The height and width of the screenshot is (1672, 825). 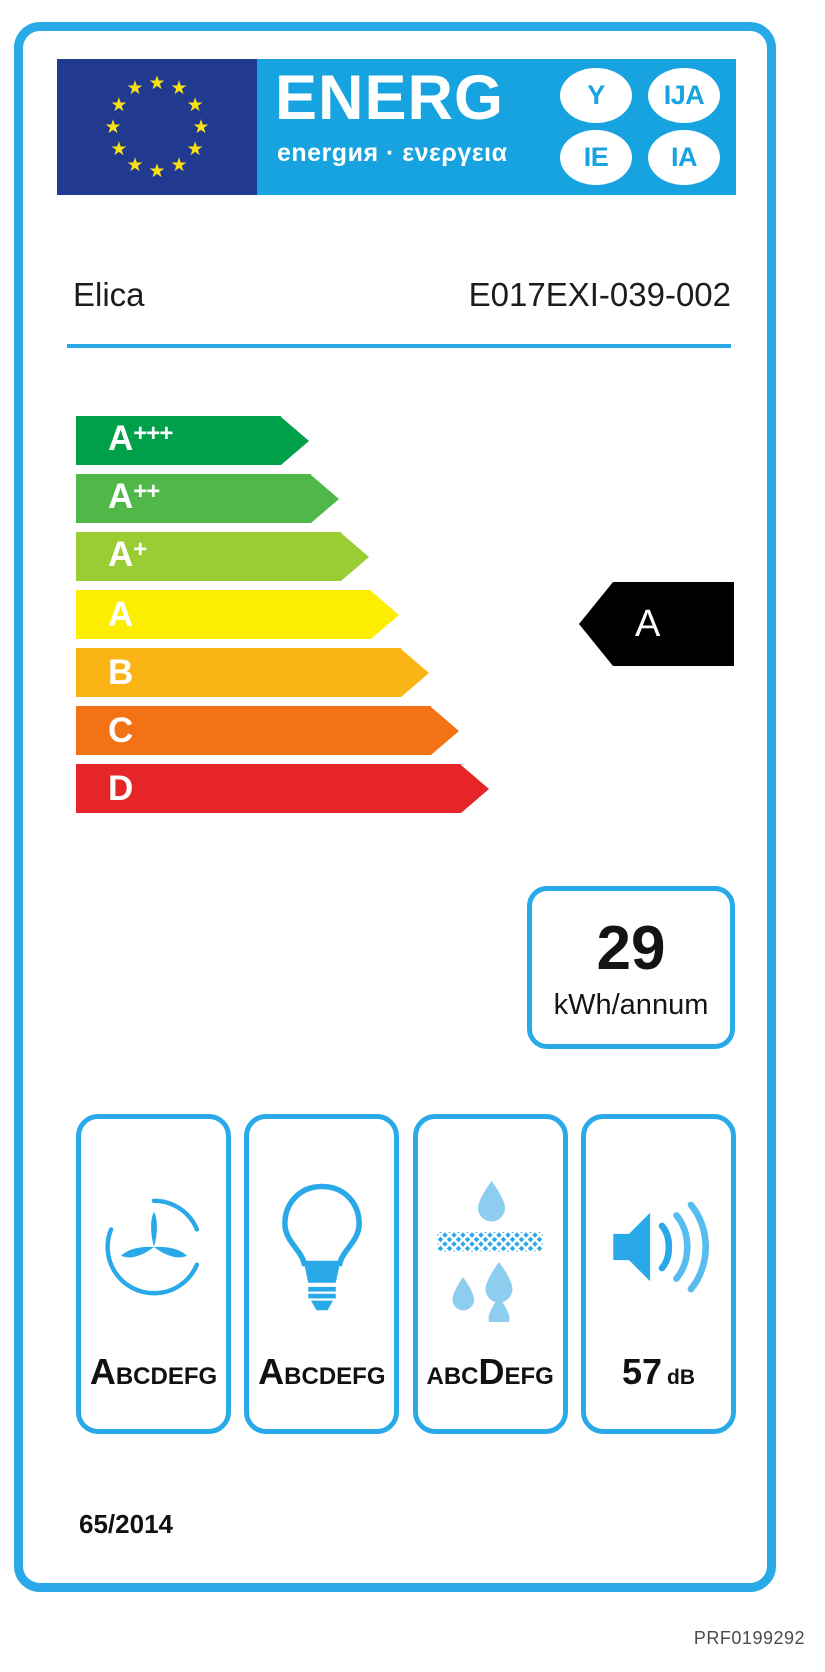 What do you see at coordinates (153, 1247) in the screenshot?
I see `fan-icon` at bounding box center [153, 1247].